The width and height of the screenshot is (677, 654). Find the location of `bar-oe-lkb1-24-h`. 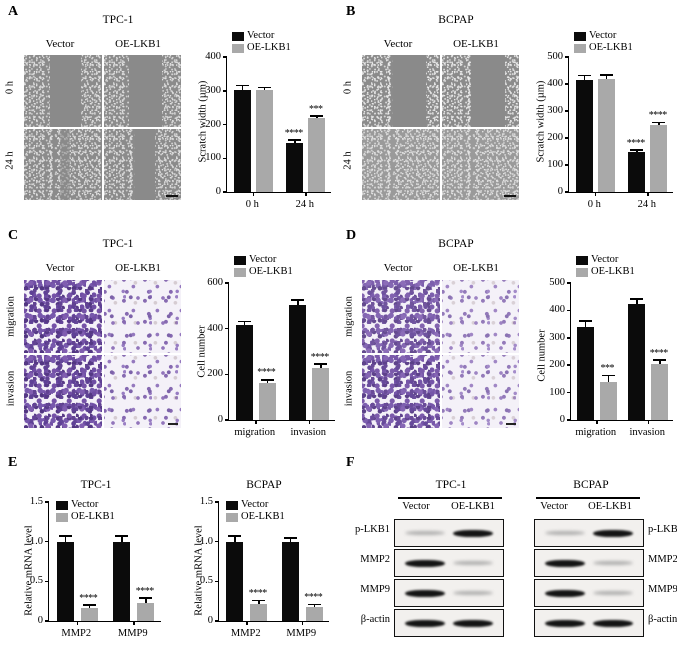

bar-oe-lkb1-24-h is located at coordinates (317, 155).